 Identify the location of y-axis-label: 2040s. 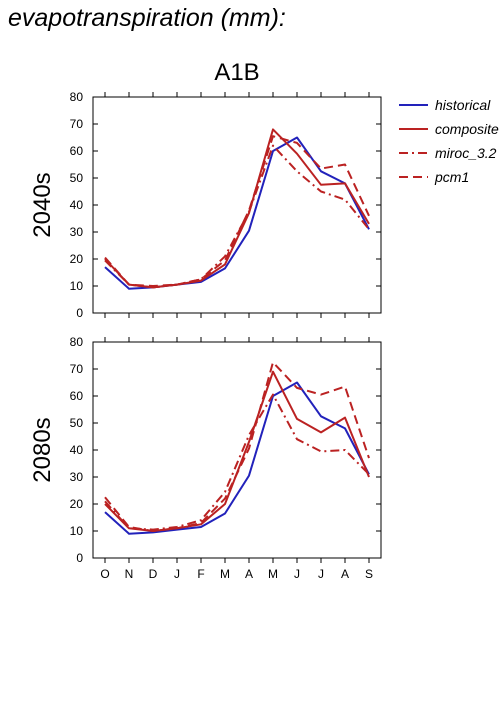
(42, 204).